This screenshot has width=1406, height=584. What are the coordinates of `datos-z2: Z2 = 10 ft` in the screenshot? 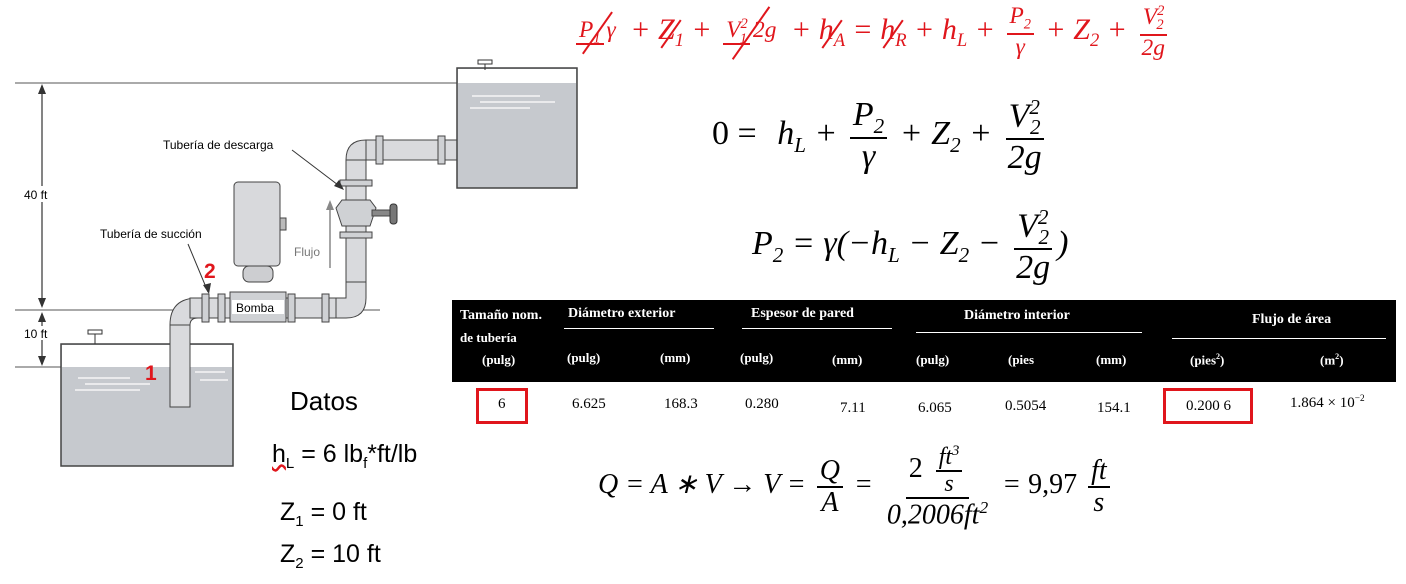 It's located at (330, 556).